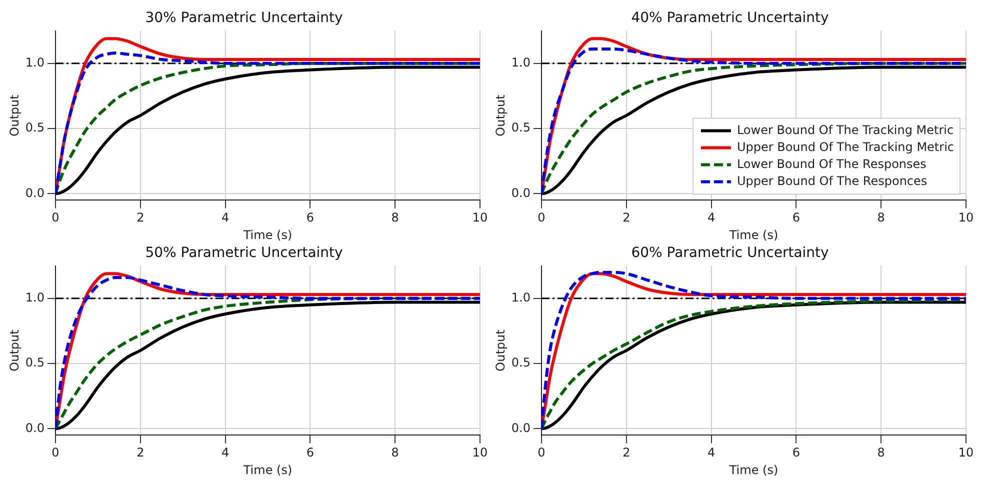  Describe the element at coordinates (845, 147) in the screenshot. I see `legend-label: Upper Bound Of The Tracking Metric` at that location.